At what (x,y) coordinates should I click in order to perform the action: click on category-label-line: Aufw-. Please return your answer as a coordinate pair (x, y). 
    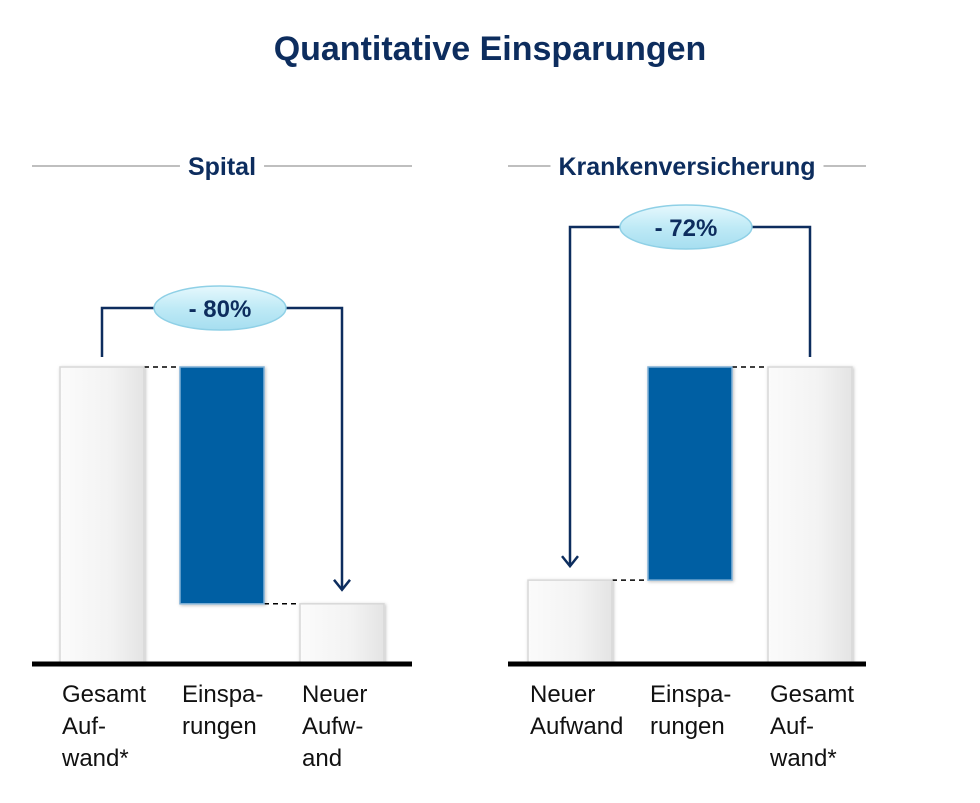
    Looking at the image, I should click on (332, 726).